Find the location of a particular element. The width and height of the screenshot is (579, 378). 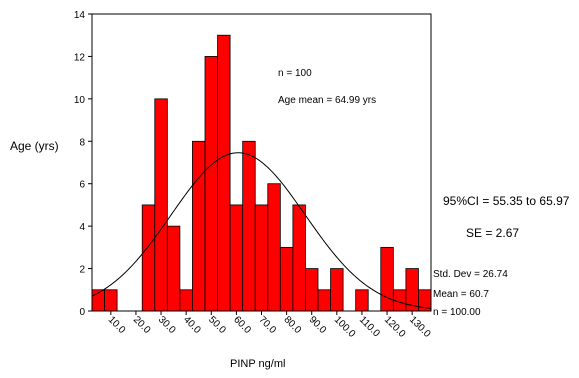

stat-n: n = 100.00 is located at coordinates (457, 312).